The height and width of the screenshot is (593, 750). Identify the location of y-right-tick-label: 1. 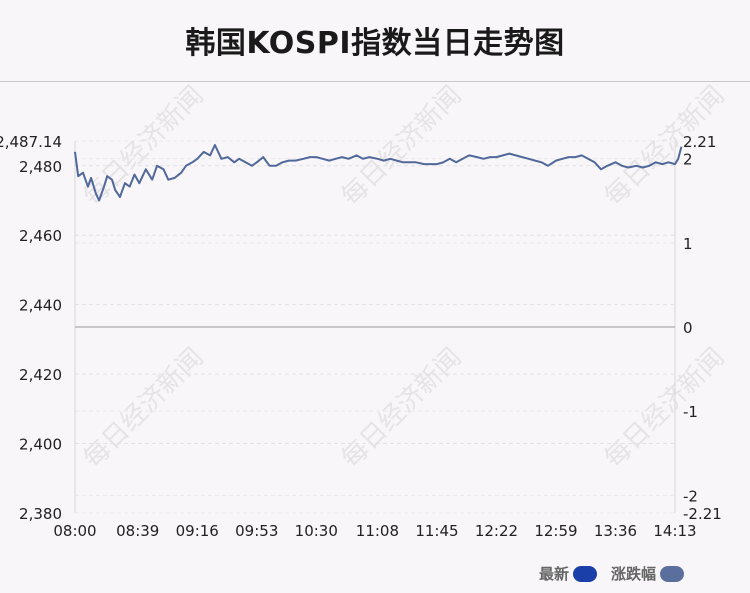
(688, 244).